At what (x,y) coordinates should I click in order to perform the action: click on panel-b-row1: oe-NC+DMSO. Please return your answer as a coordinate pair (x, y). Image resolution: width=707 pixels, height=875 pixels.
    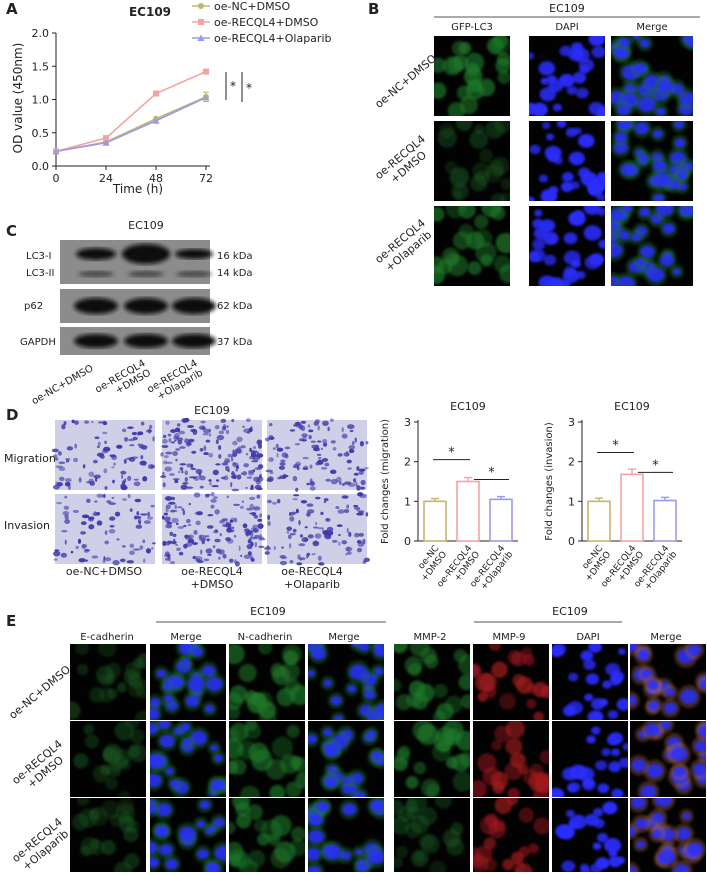
    Looking at the image, I should click on (405, 81).